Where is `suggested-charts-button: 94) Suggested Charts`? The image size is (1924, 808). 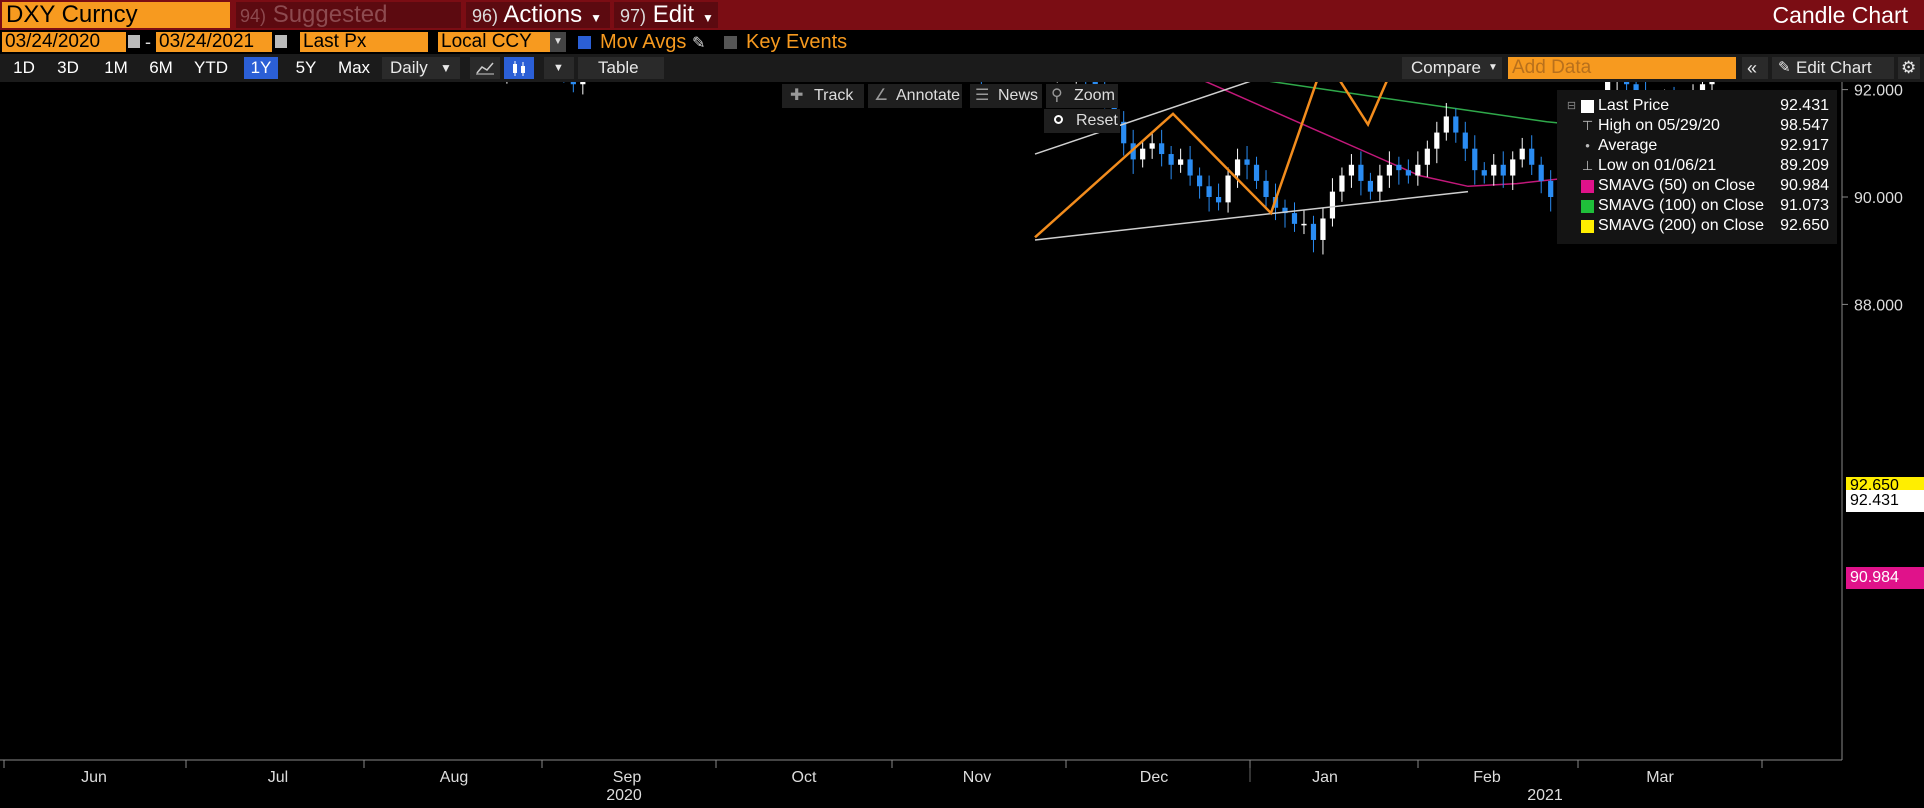 suggested-charts-button: 94) Suggested Charts is located at coordinates (348, 28).